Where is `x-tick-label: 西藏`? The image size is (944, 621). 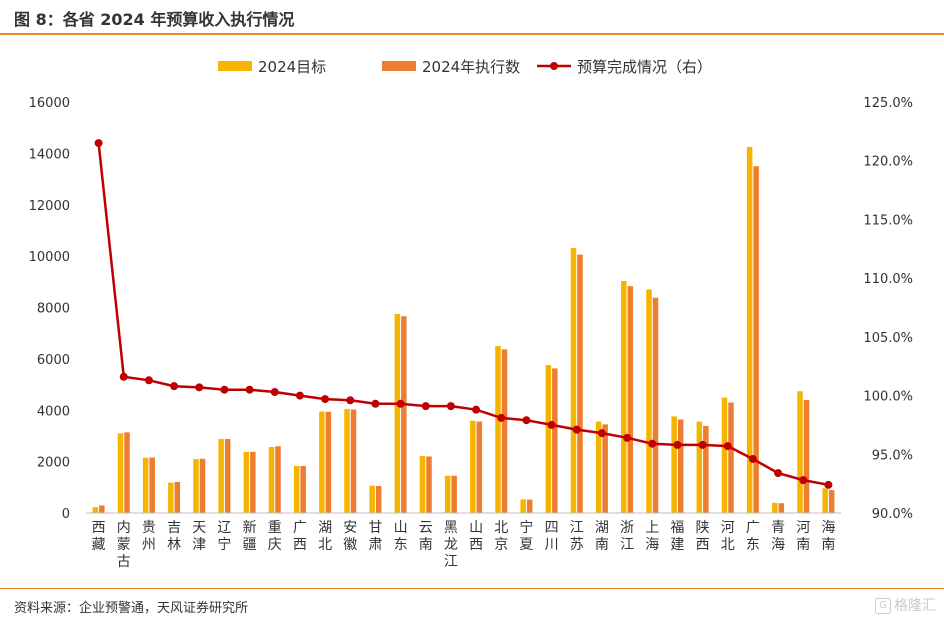
x-tick-label: 西藏 is located at coordinates (99, 536).